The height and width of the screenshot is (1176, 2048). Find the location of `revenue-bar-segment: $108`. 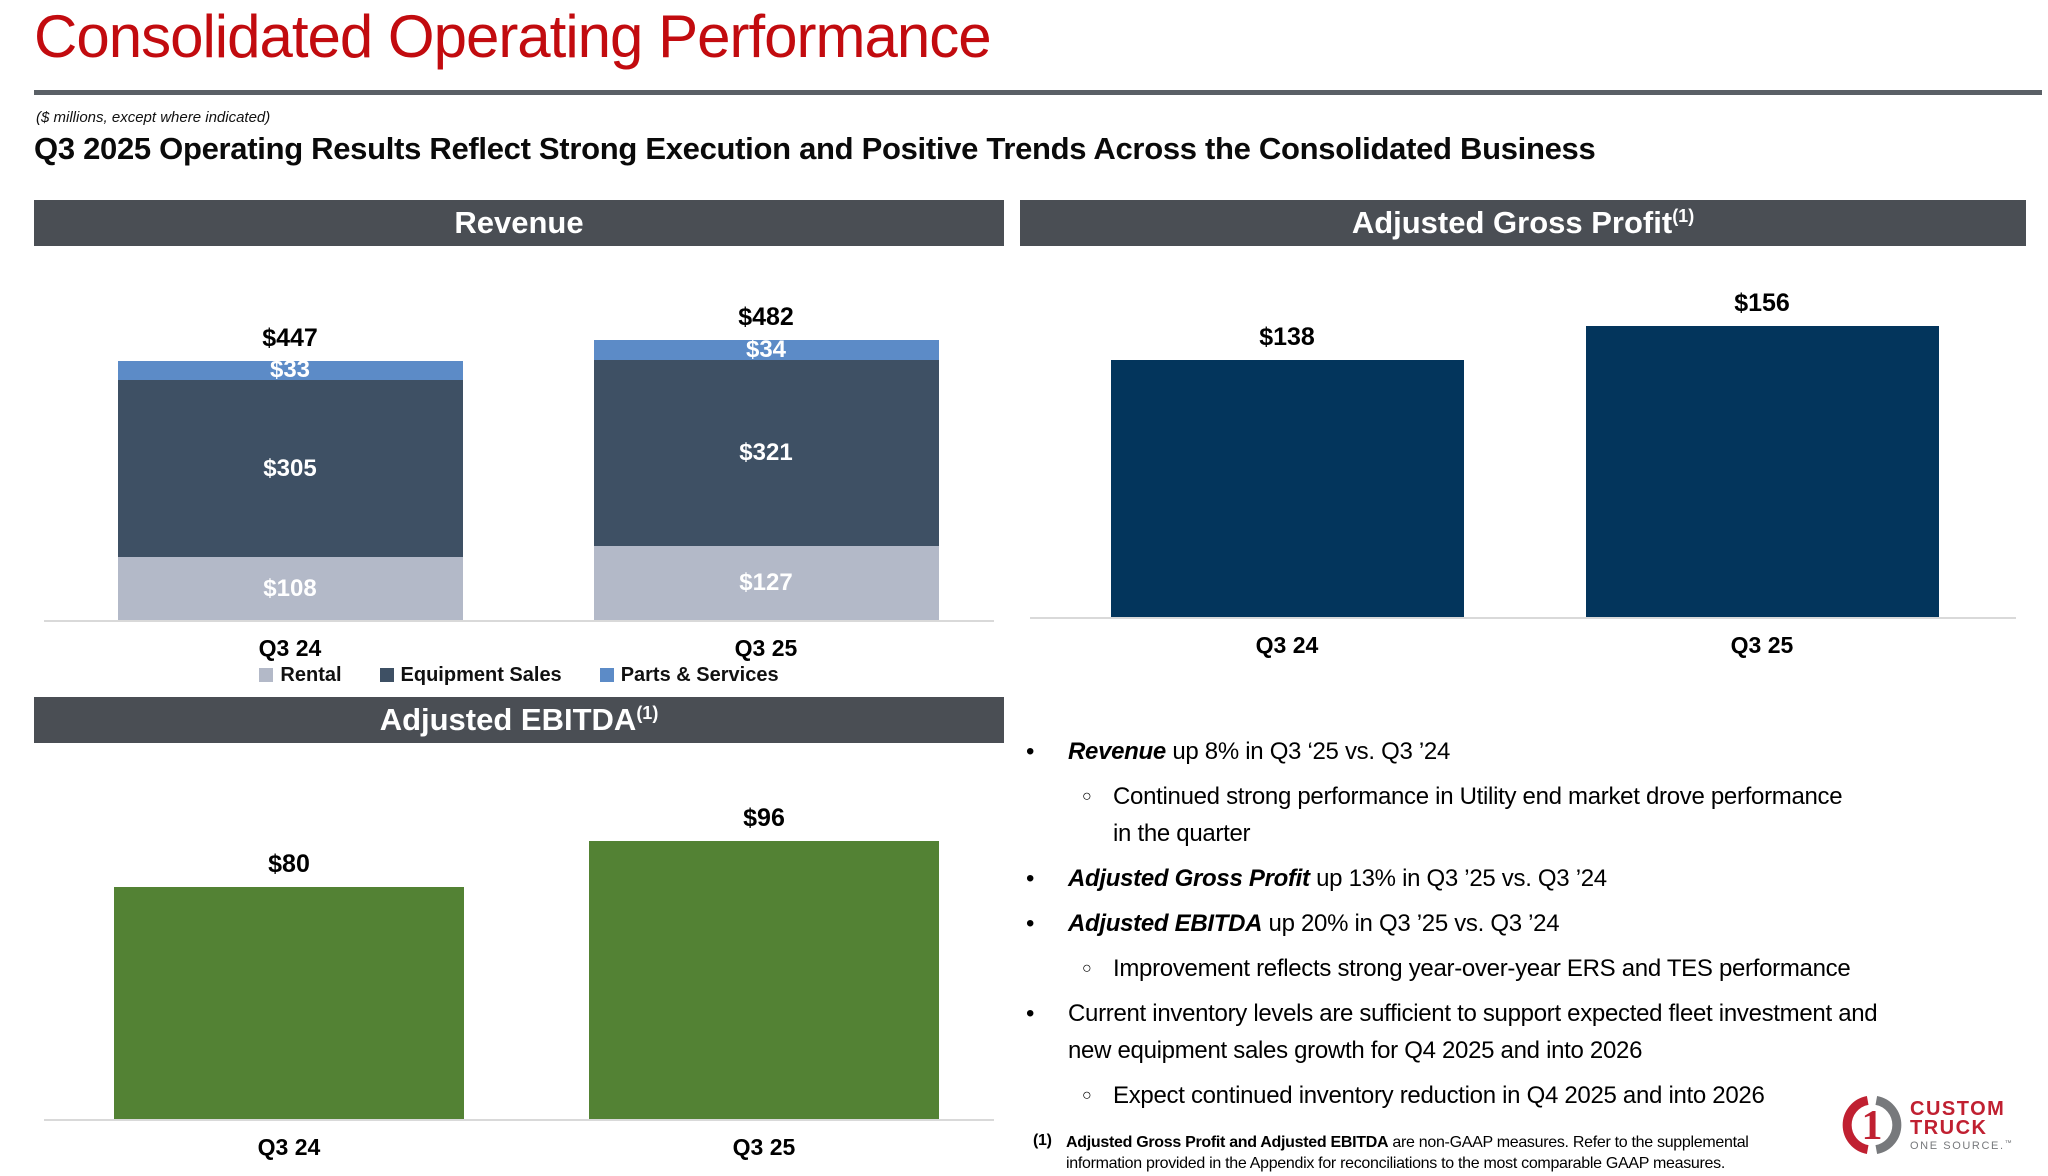

revenue-bar-segment: $108 is located at coordinates (290, 588).